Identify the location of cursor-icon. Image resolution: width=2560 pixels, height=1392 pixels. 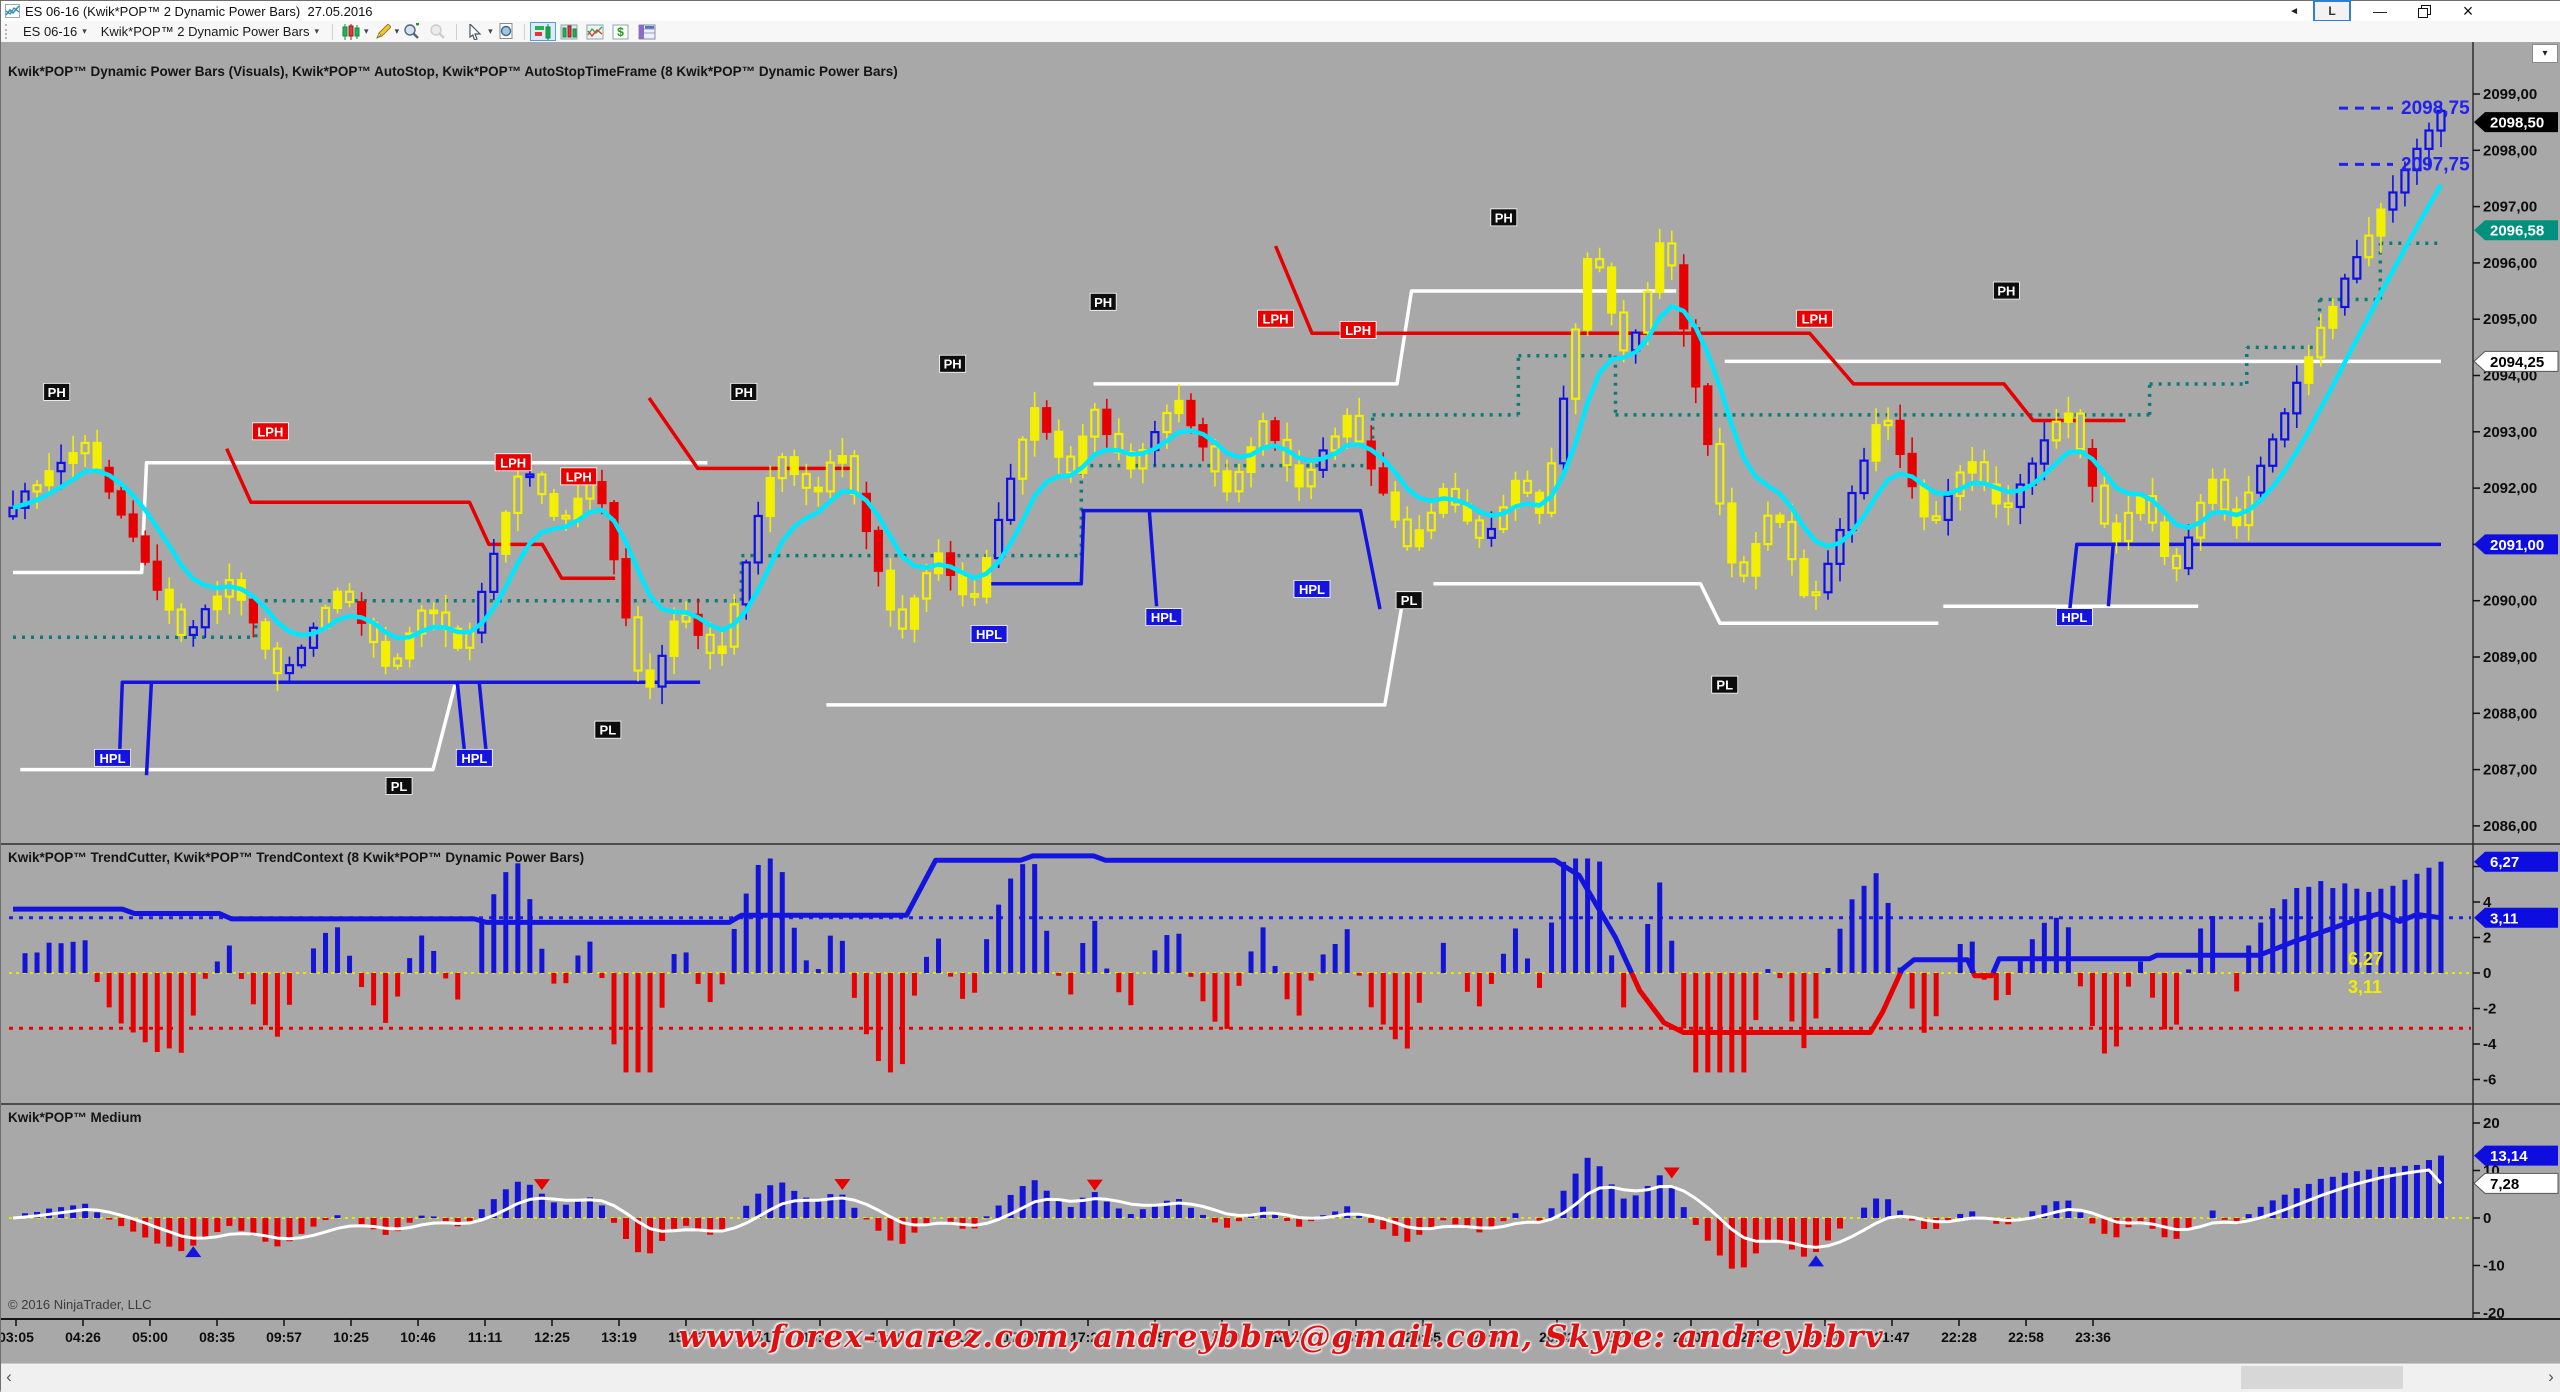
(475, 31).